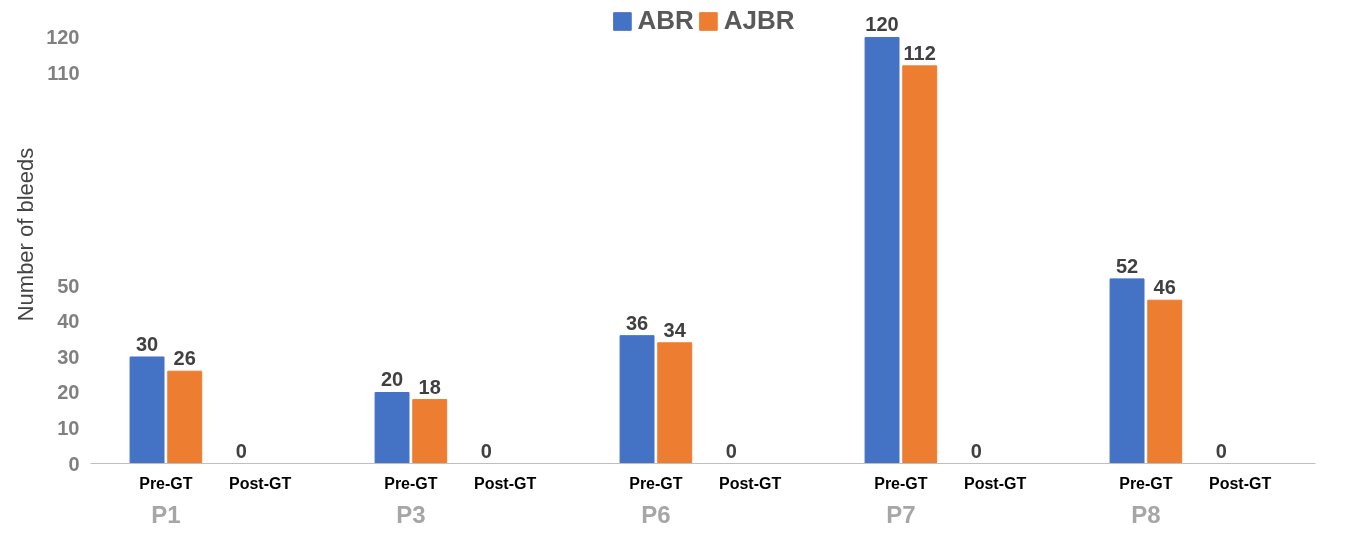 The width and height of the screenshot is (1347, 548). Describe the element at coordinates (901, 514) in the screenshot. I see `text: P7` at that location.